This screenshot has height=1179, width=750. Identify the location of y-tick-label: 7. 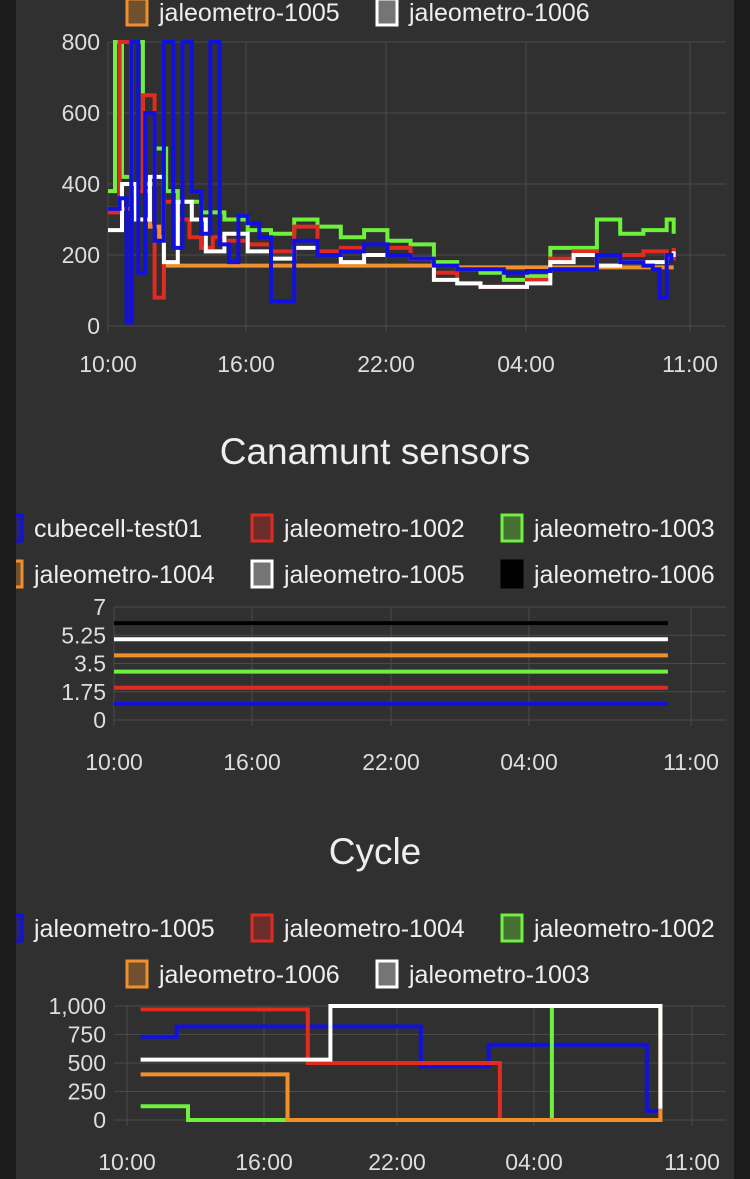
(99, 607).